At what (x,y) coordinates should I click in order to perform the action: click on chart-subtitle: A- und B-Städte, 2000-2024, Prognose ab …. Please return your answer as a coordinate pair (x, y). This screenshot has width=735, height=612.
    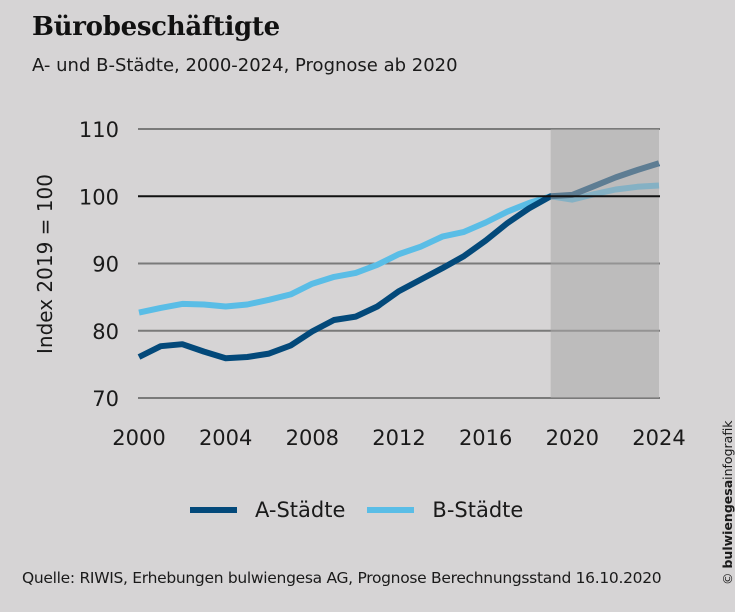
    Looking at the image, I should click on (245, 65).